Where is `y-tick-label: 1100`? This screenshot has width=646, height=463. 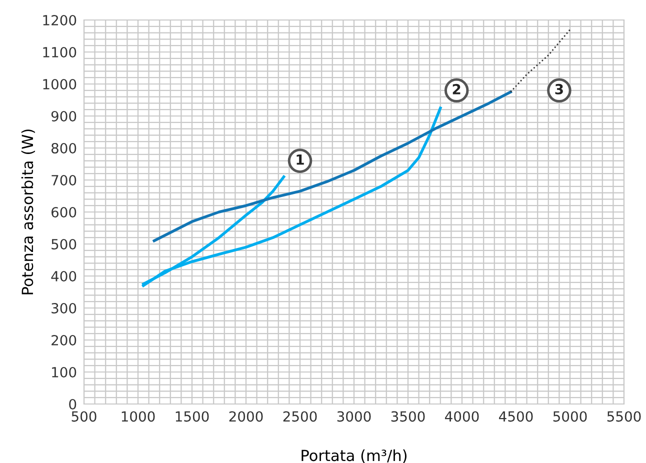
y-tick-label: 1100 is located at coordinates (59, 52).